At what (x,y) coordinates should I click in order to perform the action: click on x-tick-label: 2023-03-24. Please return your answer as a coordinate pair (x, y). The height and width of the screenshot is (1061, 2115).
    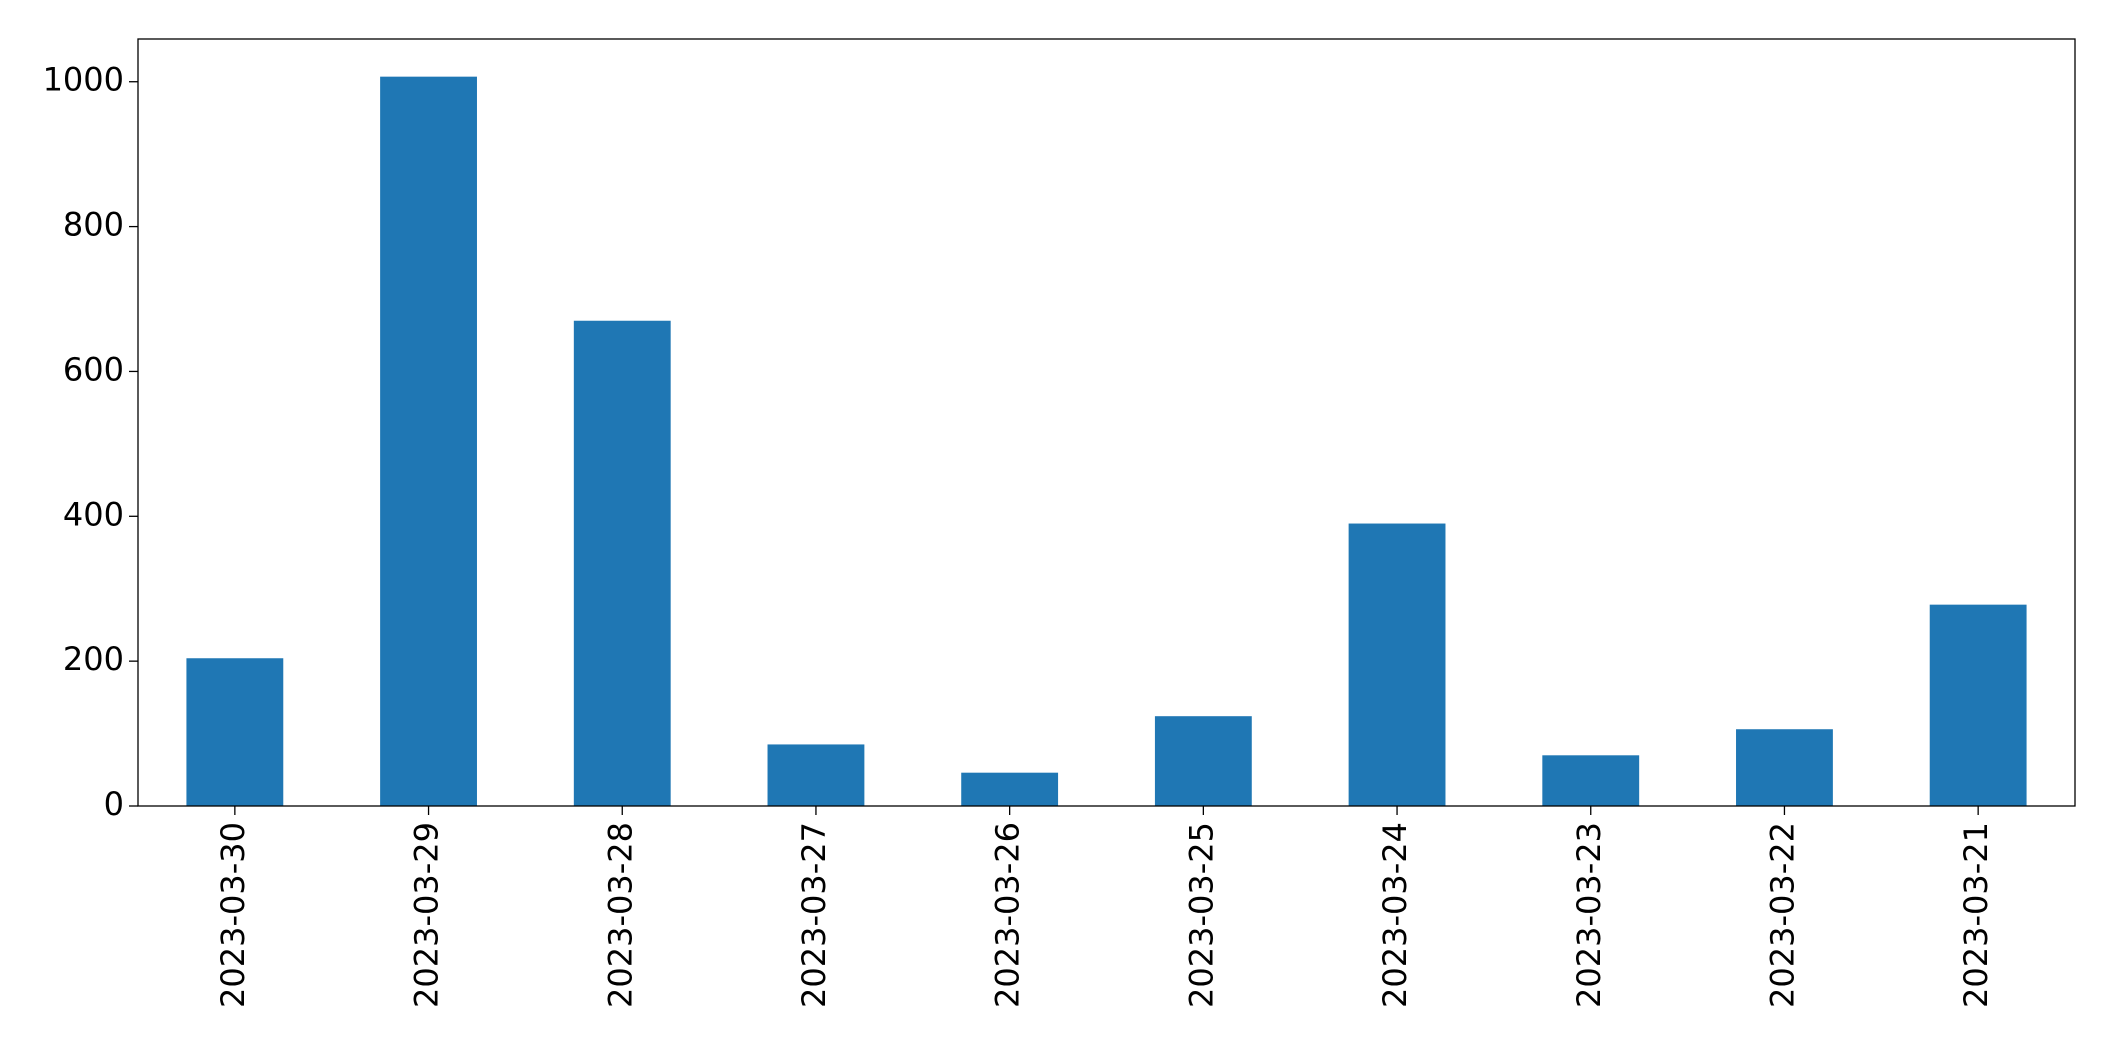
    Looking at the image, I should click on (1395, 915).